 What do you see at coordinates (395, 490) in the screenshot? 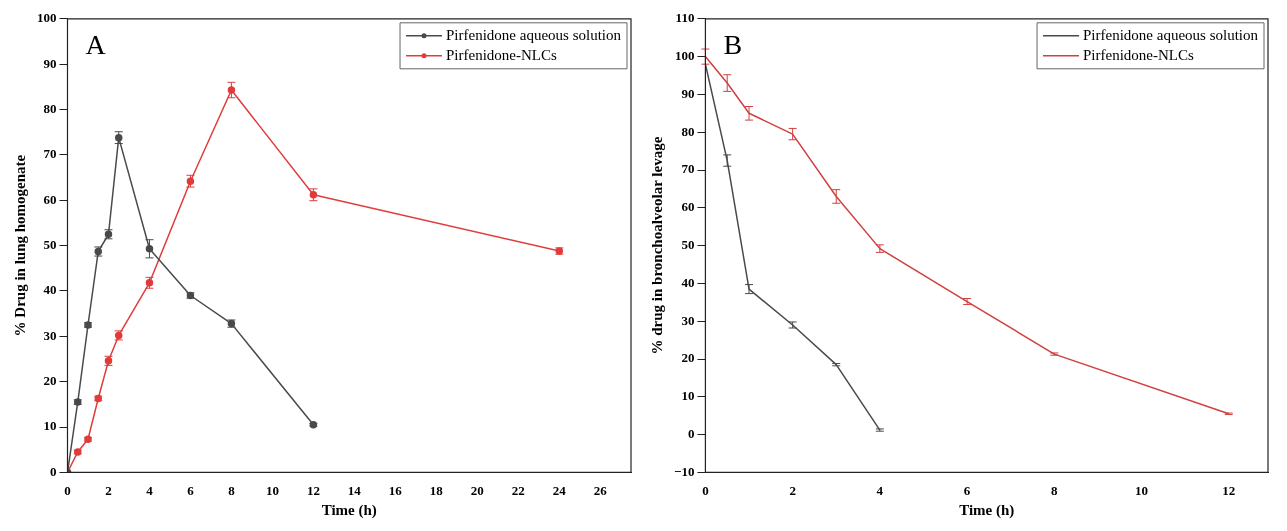
I see `x-tick-label: 16` at bounding box center [395, 490].